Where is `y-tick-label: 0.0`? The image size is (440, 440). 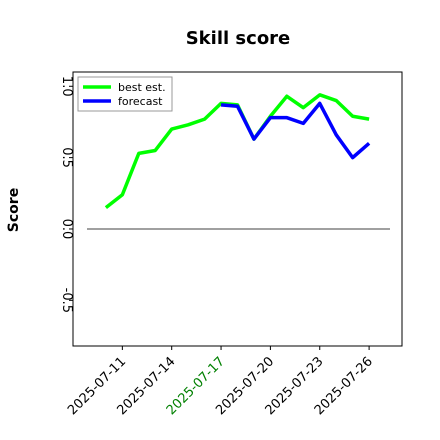 y-tick-label: 0.0 is located at coordinates (66, 229).